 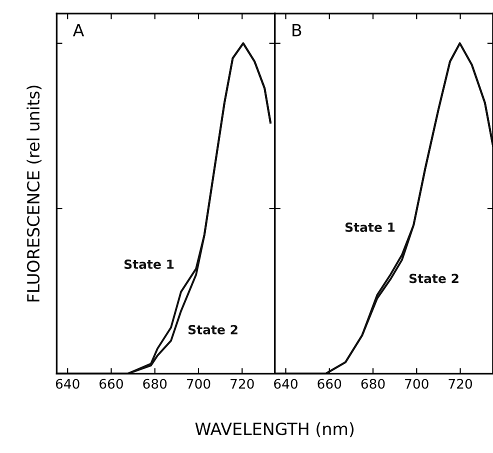 What do you see at coordinates (34, 194) in the screenshot?
I see `y-axis-title: FLUORESCENCE (rel units)` at bounding box center [34, 194].